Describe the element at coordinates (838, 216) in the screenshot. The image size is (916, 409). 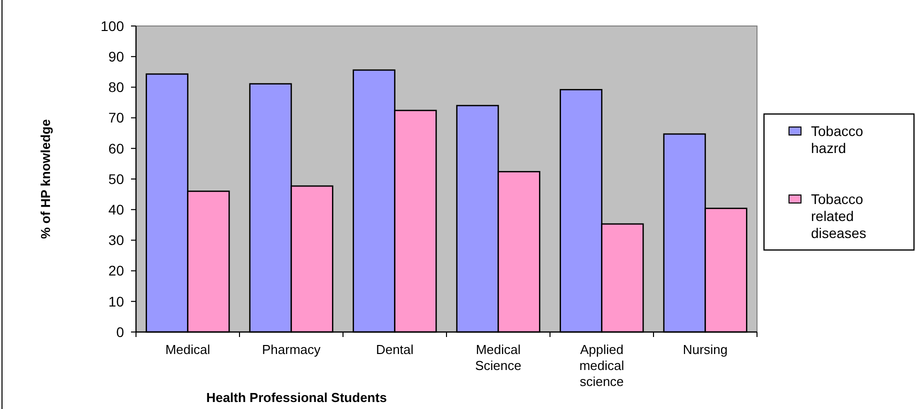
I see `legend-label: Tobacco related diseases` at that location.